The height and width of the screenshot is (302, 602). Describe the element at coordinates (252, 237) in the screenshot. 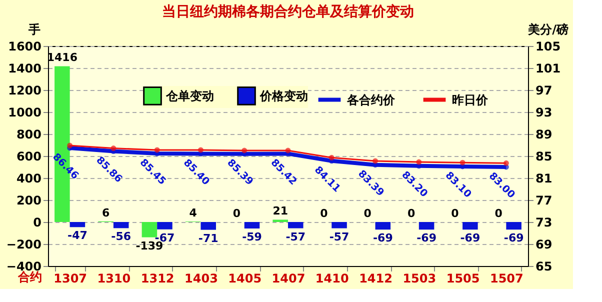

I see `data-label: -59` at that location.